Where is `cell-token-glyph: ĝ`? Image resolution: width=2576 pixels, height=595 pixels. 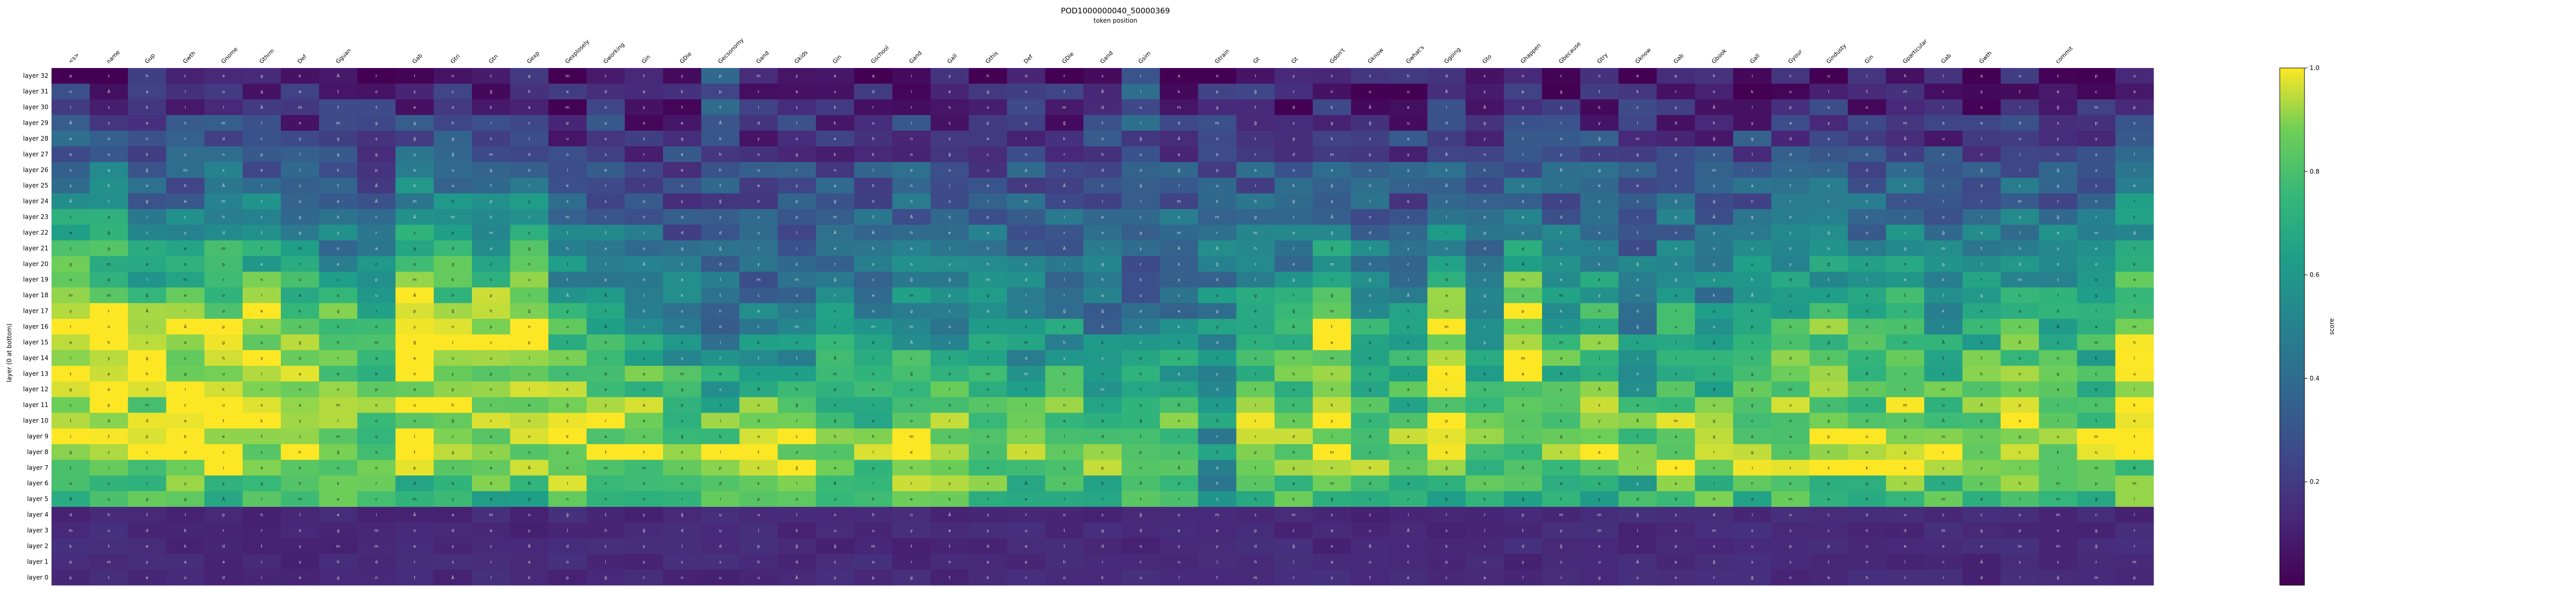 cell-token-glyph: ĝ is located at coordinates (1446, 468).